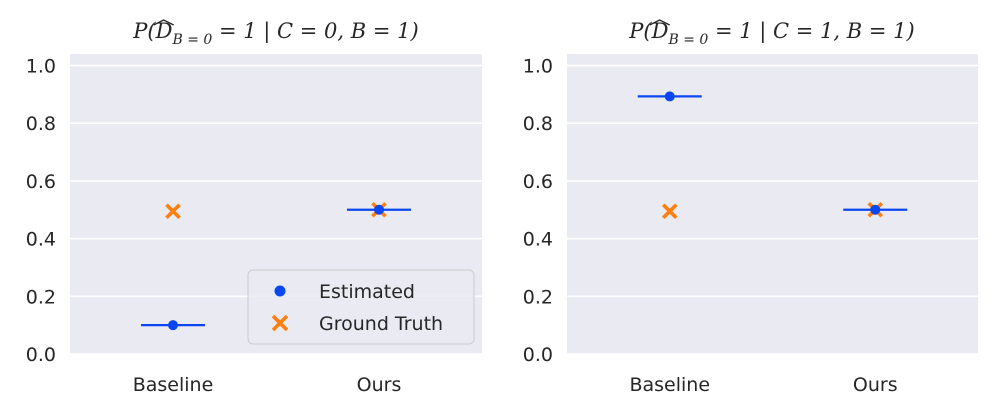 This screenshot has width=996, height=411. I want to click on chart-title-right: P(DB = 0 = 1 | C = 1, B = 1), so click(771, 33).